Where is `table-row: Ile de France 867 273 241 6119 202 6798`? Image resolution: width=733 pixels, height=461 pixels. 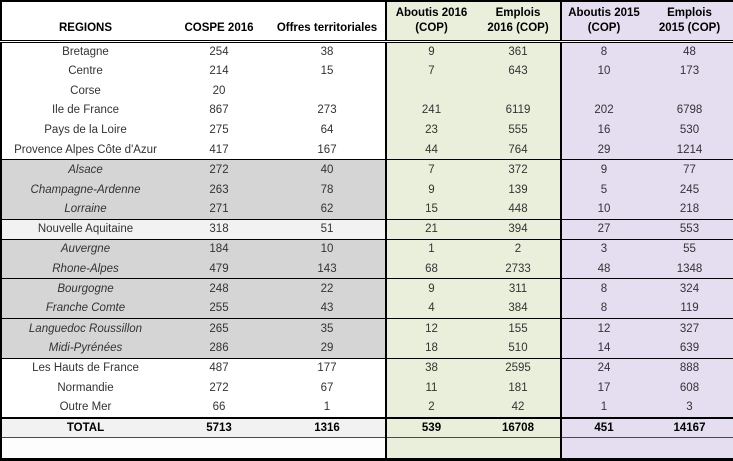 table-row: Ile de France 867 273 241 6119 202 6798 is located at coordinates (366, 110).